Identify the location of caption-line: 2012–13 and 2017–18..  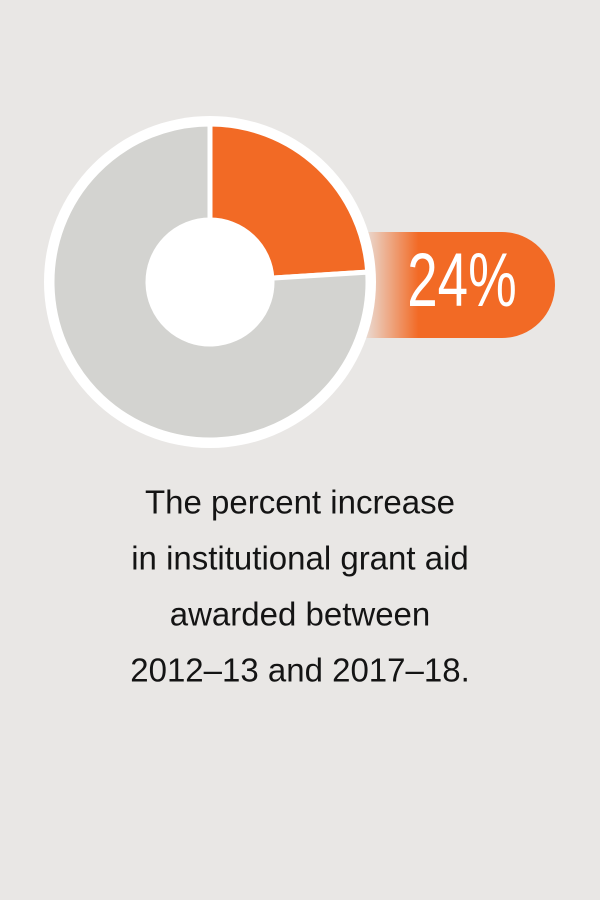
(300, 670).